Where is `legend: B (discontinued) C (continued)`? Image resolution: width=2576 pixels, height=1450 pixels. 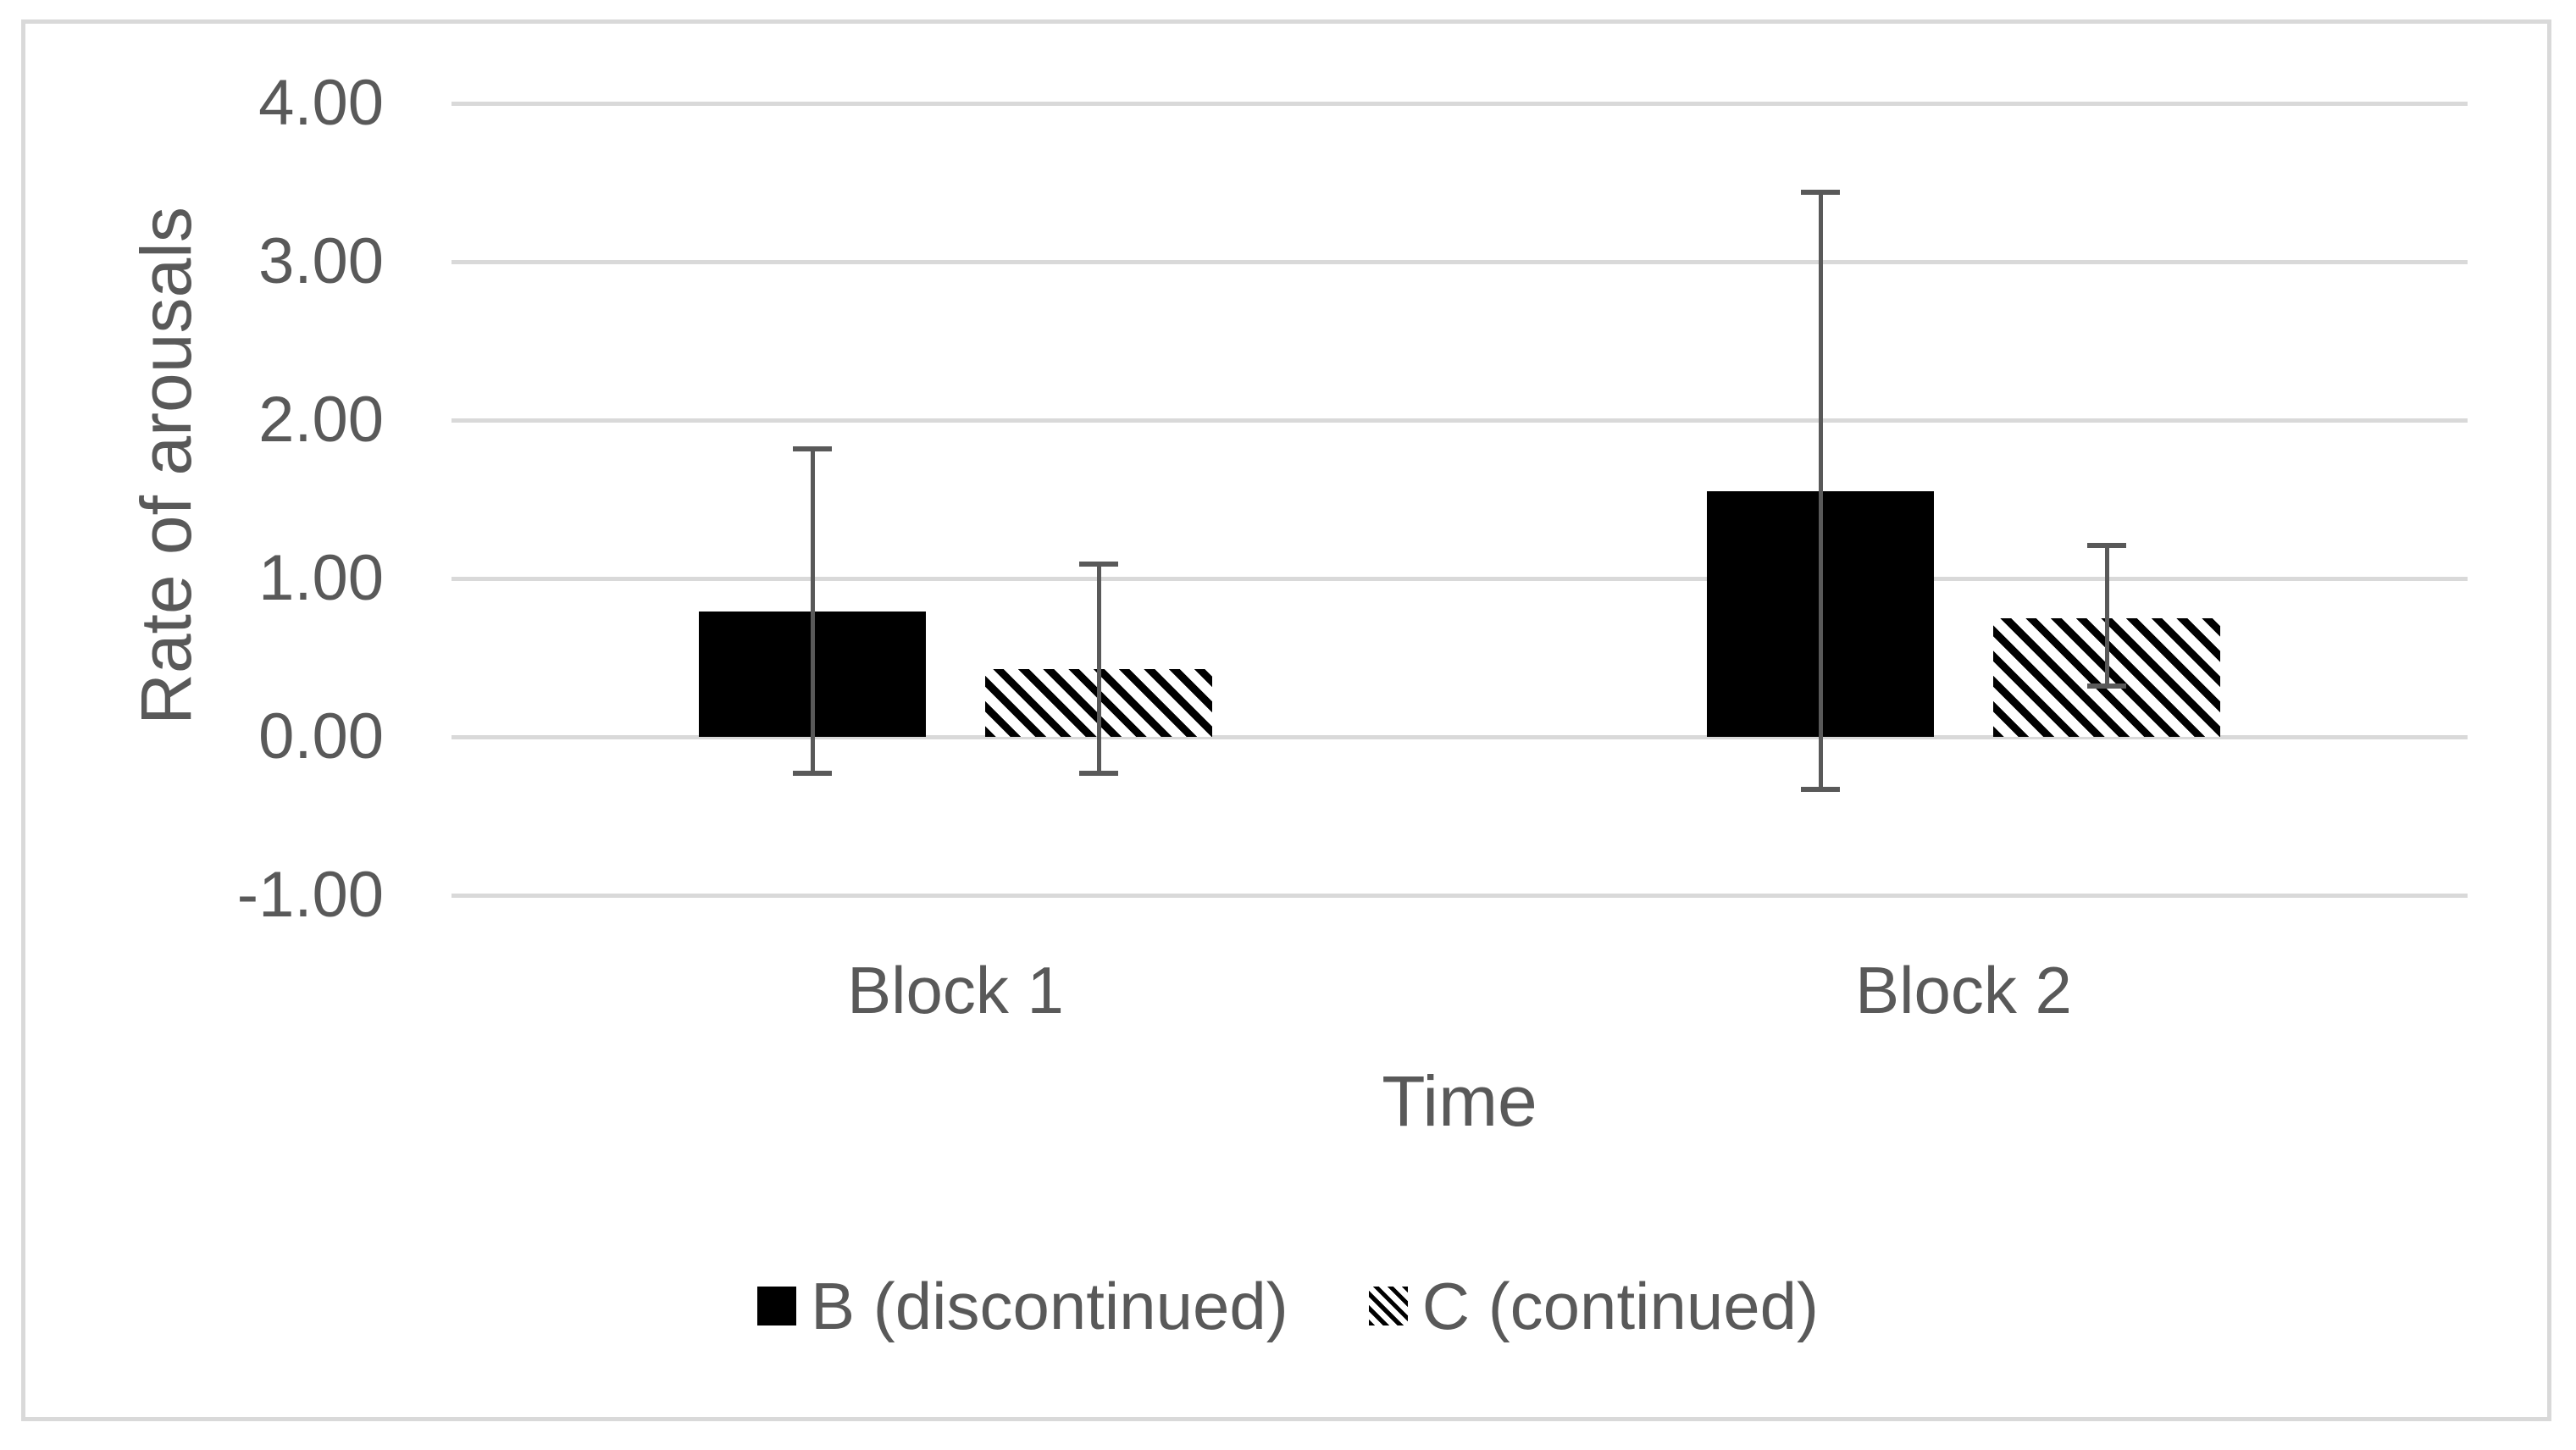 legend: B (discontinued) C (continued) is located at coordinates (1288, 1306).